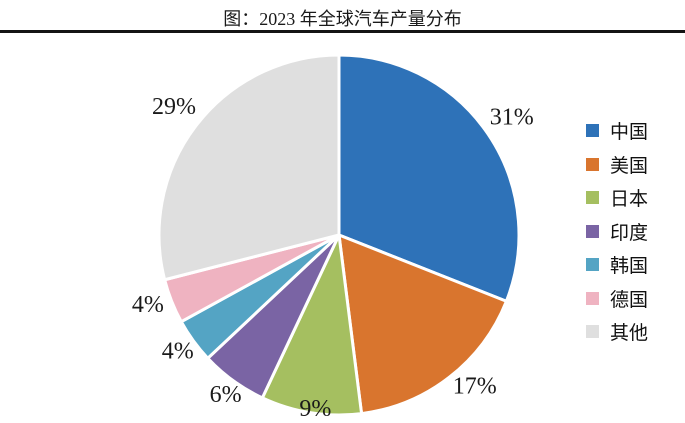 The width and height of the screenshot is (685, 423). I want to click on pie-slice-其他, so click(249, 167).